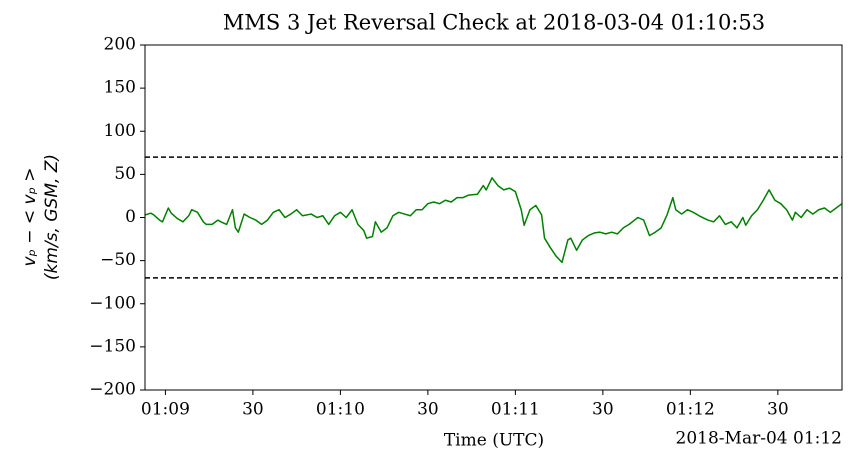  What do you see at coordinates (120, 45) in the screenshot?
I see `y-tick-label: 200` at bounding box center [120, 45].